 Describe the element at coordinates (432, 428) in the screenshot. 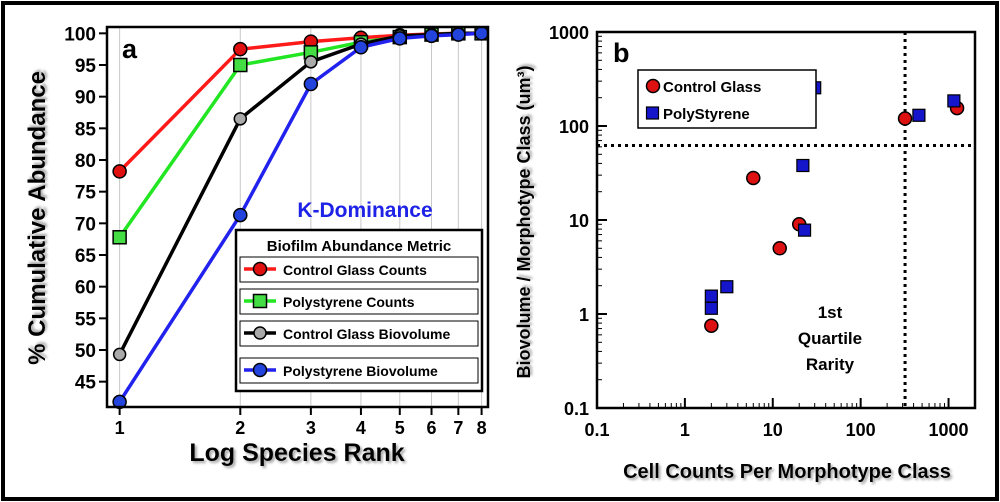

I see `panel-a-x-tick-label: 6` at that location.